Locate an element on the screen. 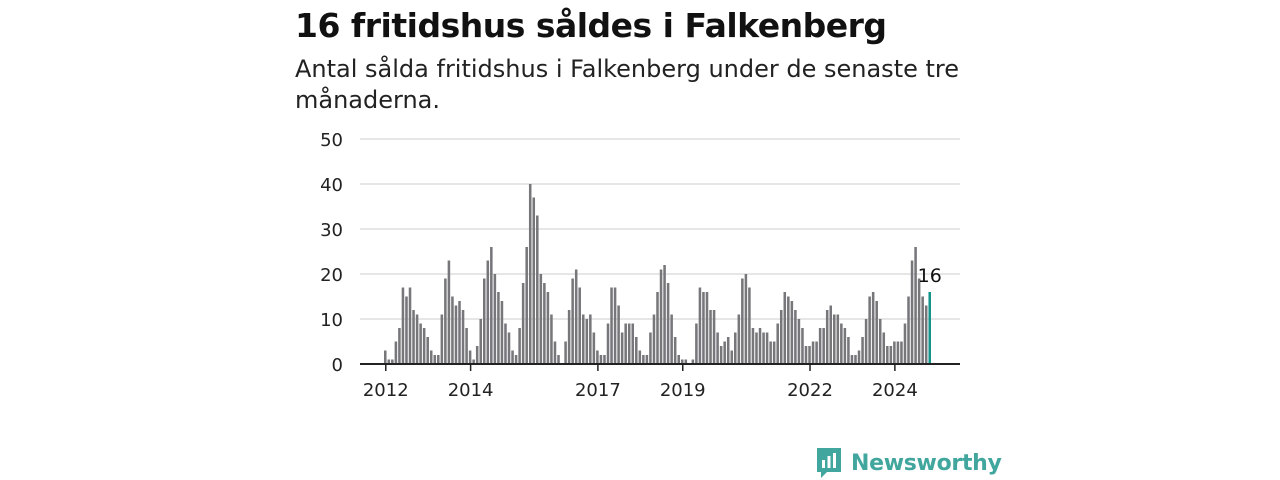 This screenshot has width=1280, height=480. y-axis-tick-labels: 0 10 20 30 40 50 is located at coordinates (331, 253).